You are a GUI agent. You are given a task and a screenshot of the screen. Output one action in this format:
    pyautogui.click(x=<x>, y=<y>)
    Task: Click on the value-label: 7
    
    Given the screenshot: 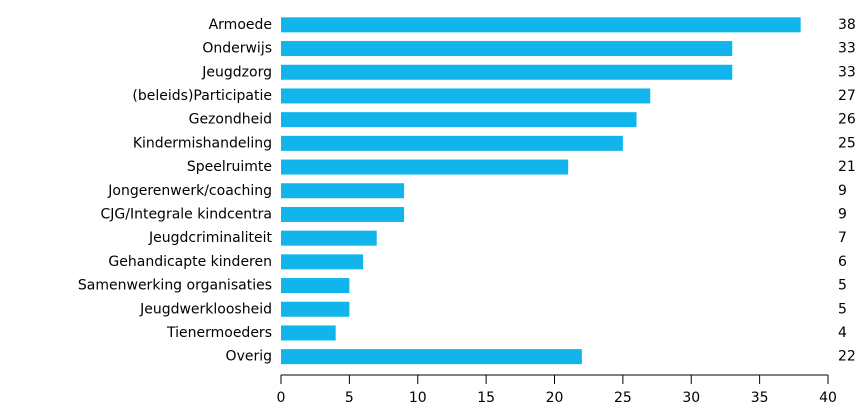 What is the action you would take?
    pyautogui.click(x=842, y=238)
    